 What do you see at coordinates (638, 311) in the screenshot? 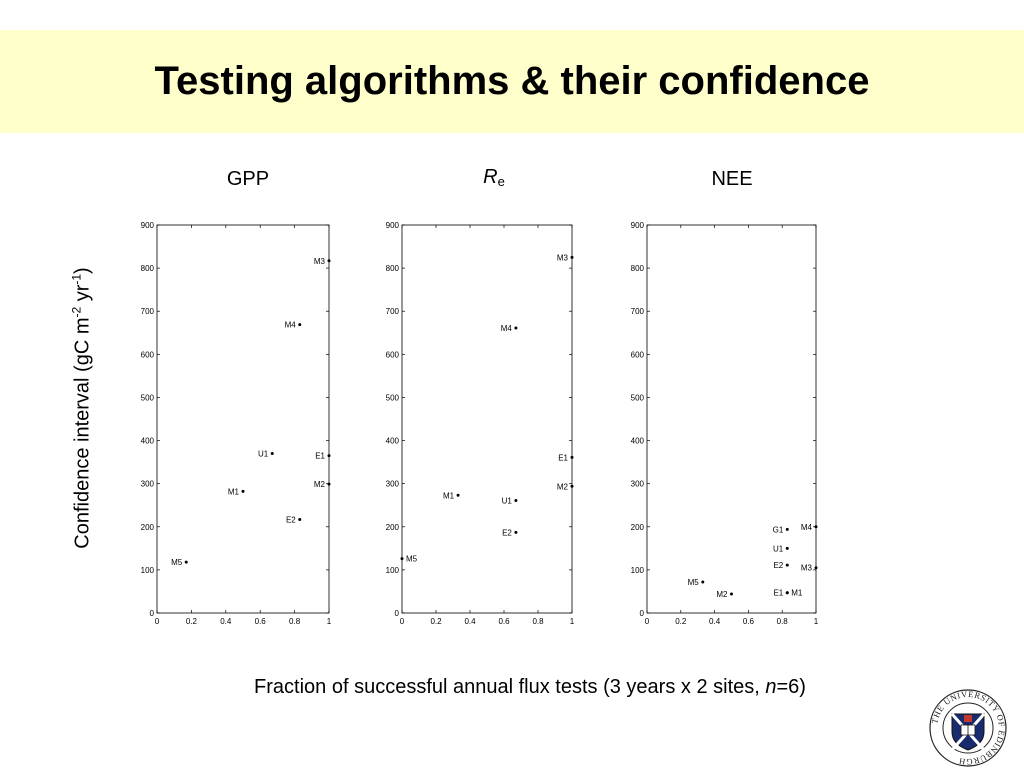
I see `y-tick-label-nee: 700` at bounding box center [638, 311].